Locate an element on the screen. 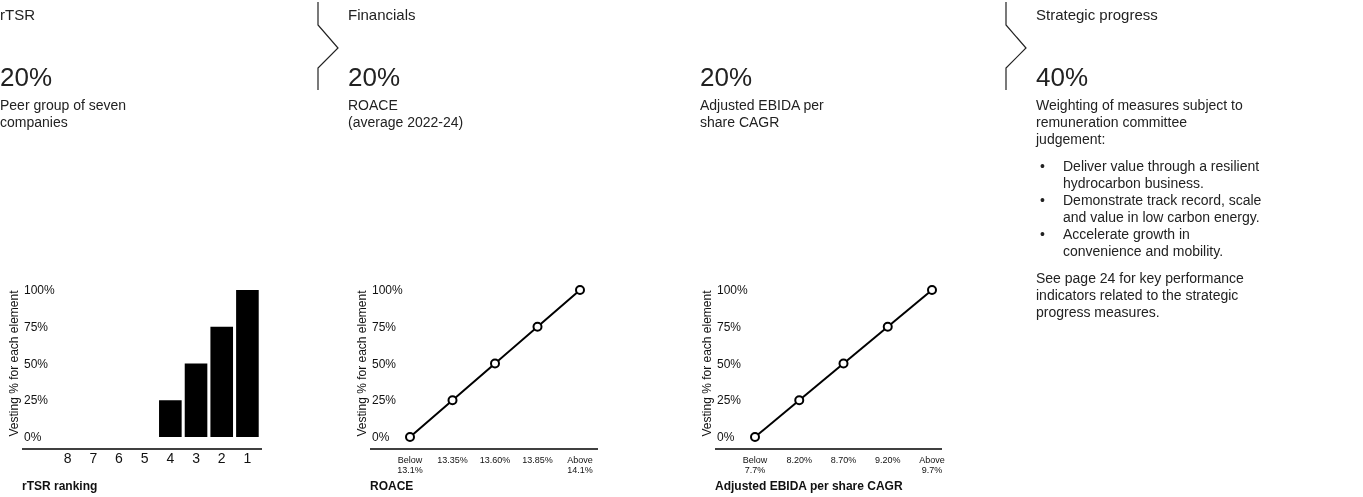 The width and height of the screenshot is (1363, 497). x-tick-label: 5 is located at coordinates (144, 458).